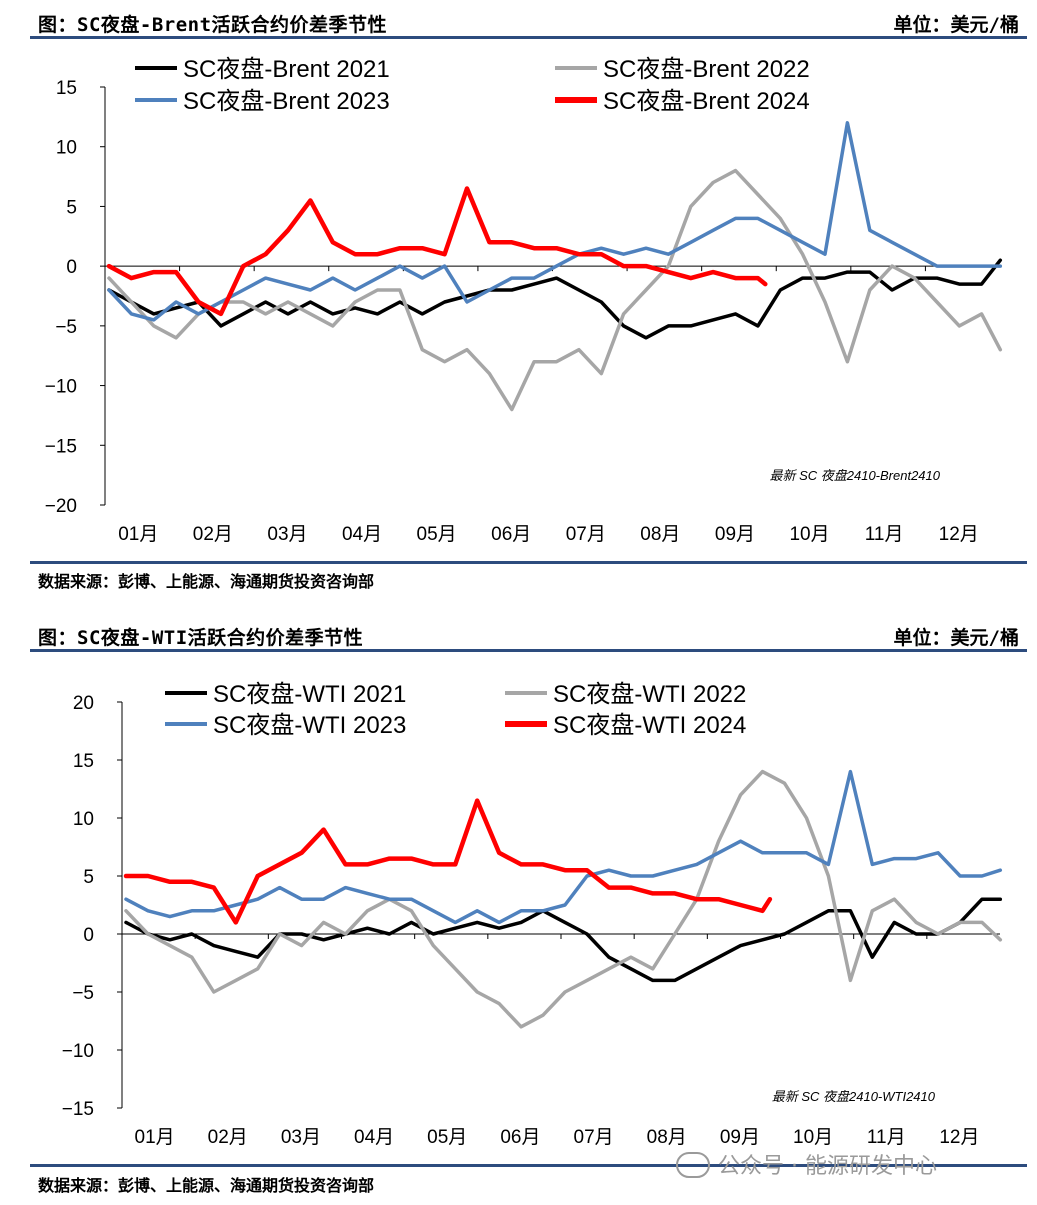  Describe the element at coordinates (693, 1165) in the screenshot. I see `wechat-icon` at that location.